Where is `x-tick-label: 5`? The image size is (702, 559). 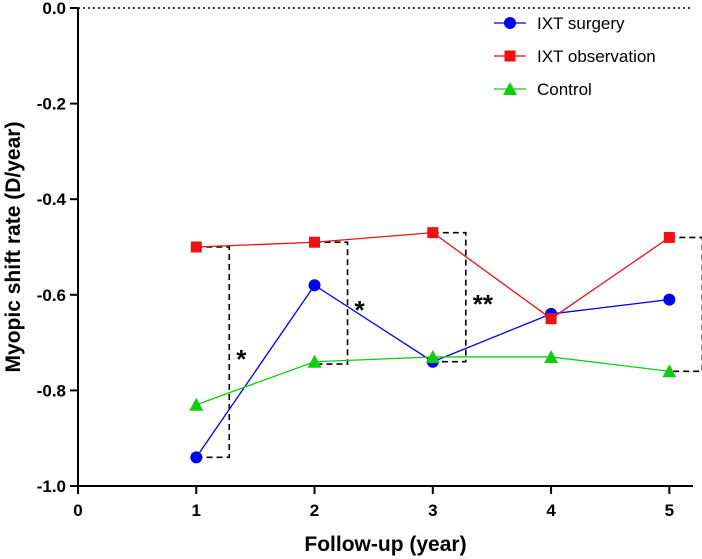
x-tick-label: 5 is located at coordinates (669, 510).